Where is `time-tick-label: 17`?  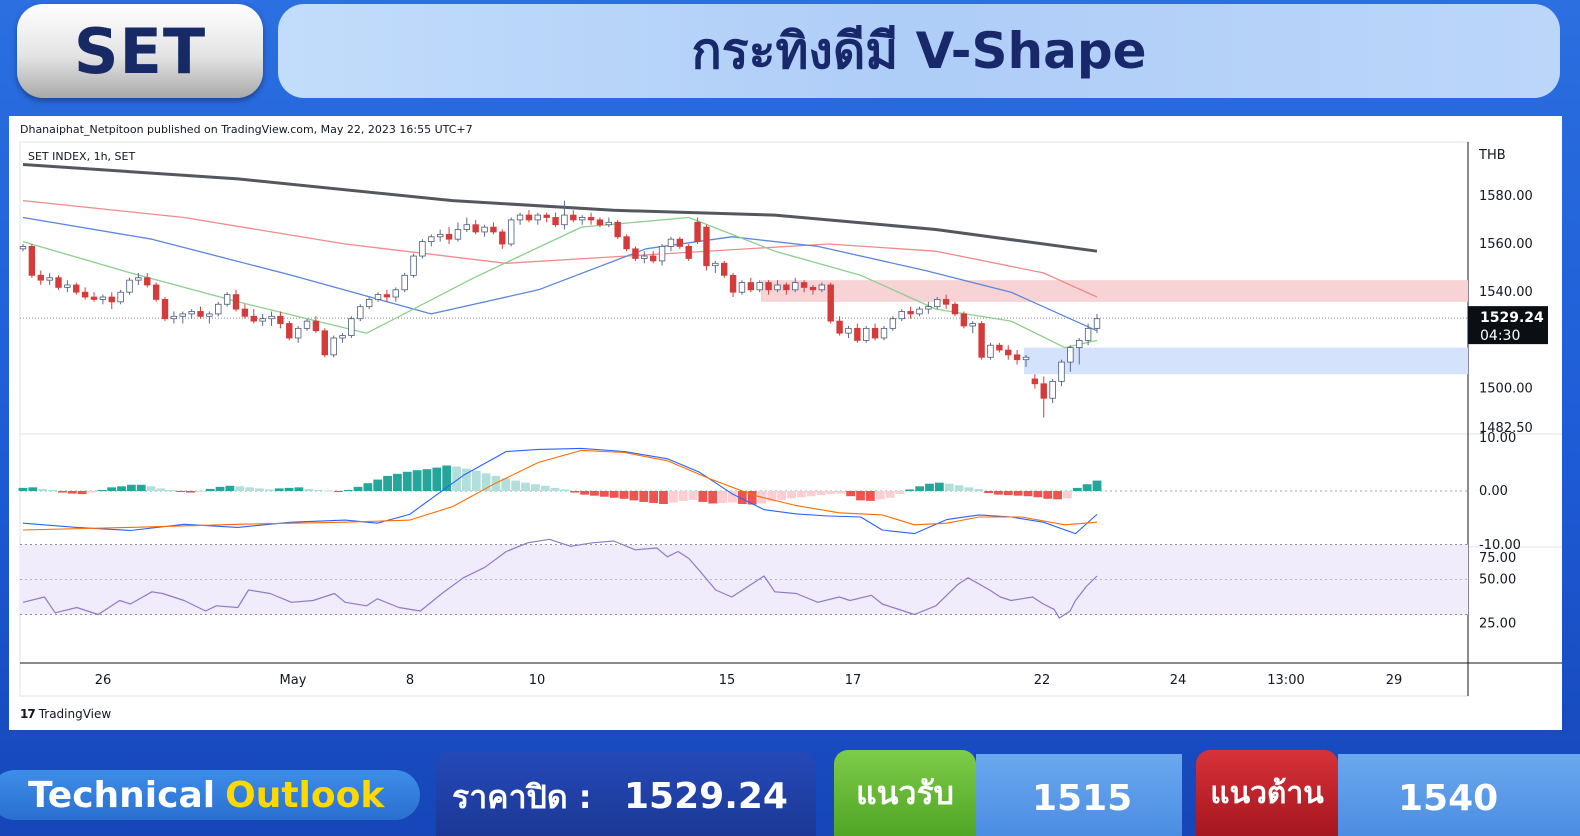
time-tick-label: 17 is located at coordinates (853, 680).